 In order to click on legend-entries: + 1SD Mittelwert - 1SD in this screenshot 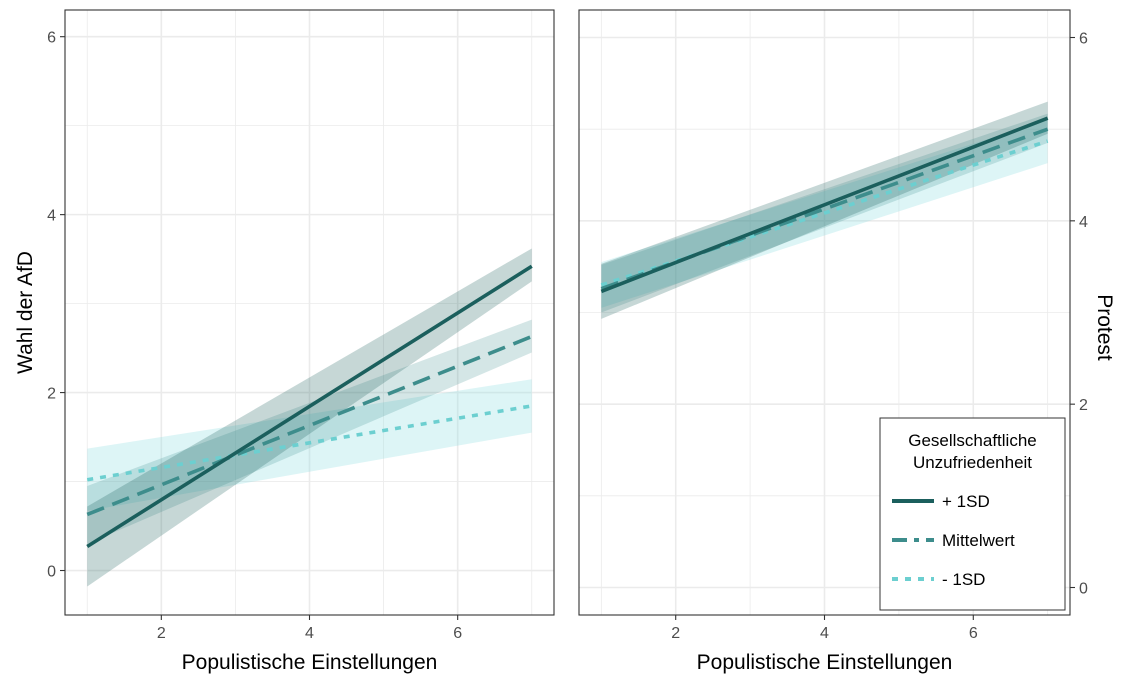, I will do `click(953, 540)`.